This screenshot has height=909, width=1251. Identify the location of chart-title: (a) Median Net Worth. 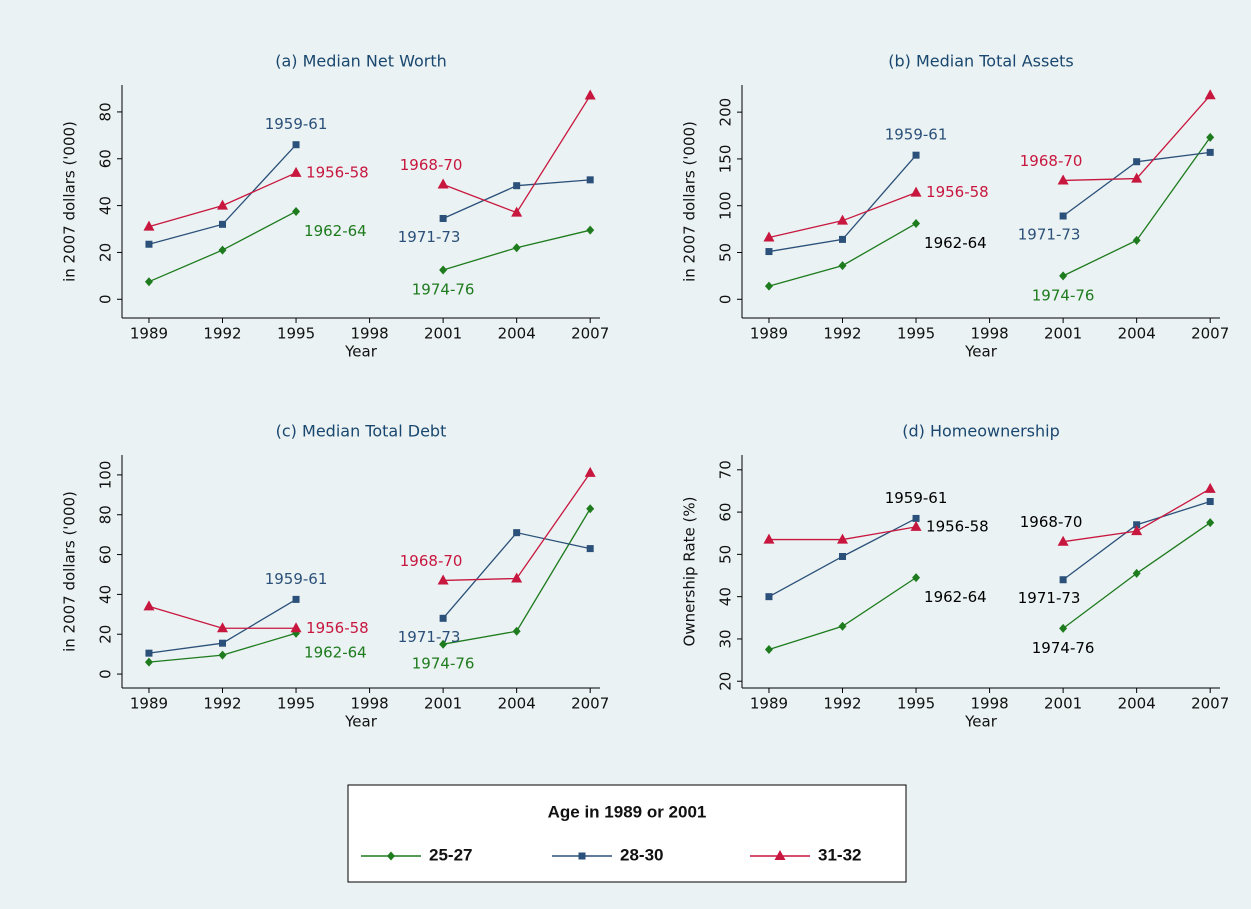
(361, 61).